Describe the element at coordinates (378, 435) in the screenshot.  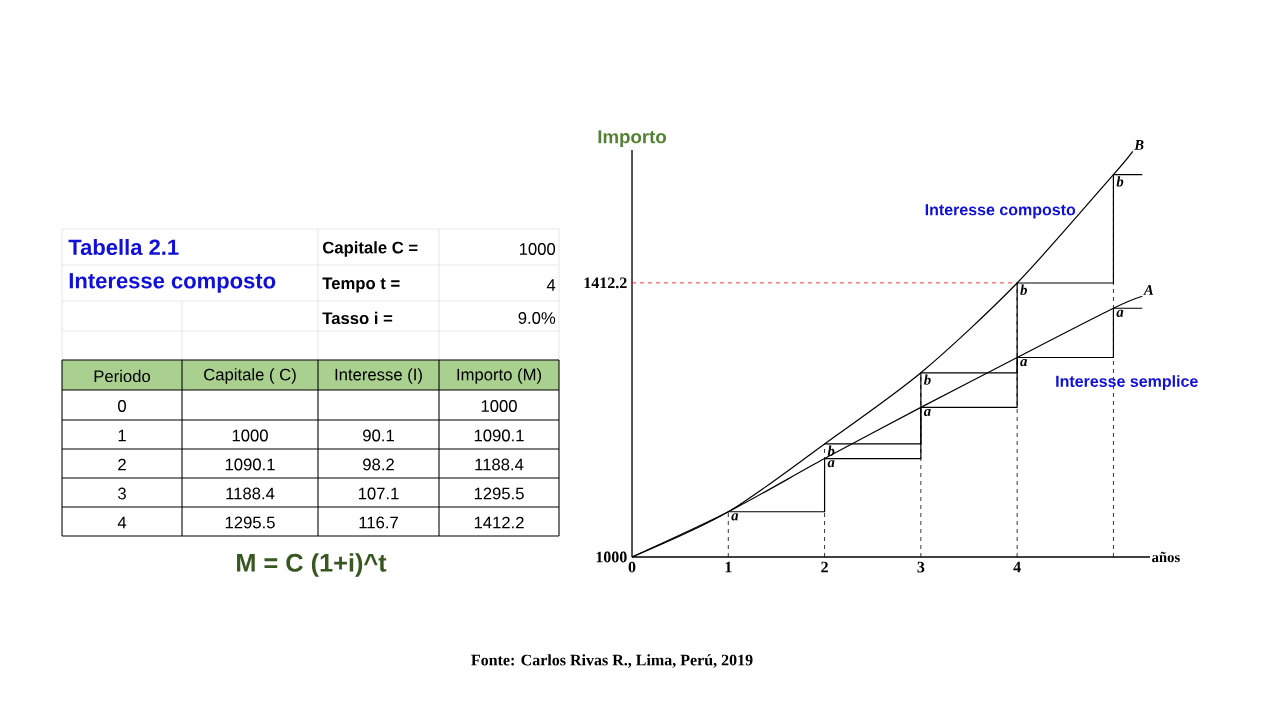
I see `text: 90.1` at that location.